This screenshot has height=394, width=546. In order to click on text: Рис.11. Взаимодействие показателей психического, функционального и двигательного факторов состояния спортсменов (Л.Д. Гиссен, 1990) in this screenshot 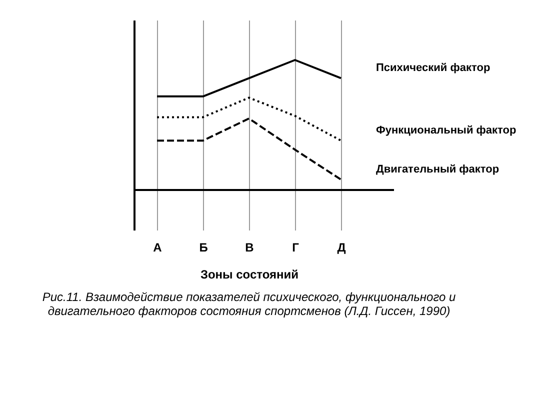, I will do `click(249, 304)`.